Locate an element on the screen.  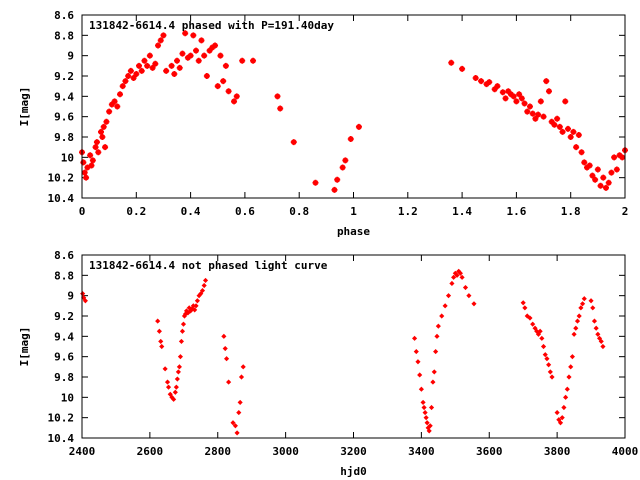
unphased-y-tick-label: 9.6 is located at coordinates (64, 357).